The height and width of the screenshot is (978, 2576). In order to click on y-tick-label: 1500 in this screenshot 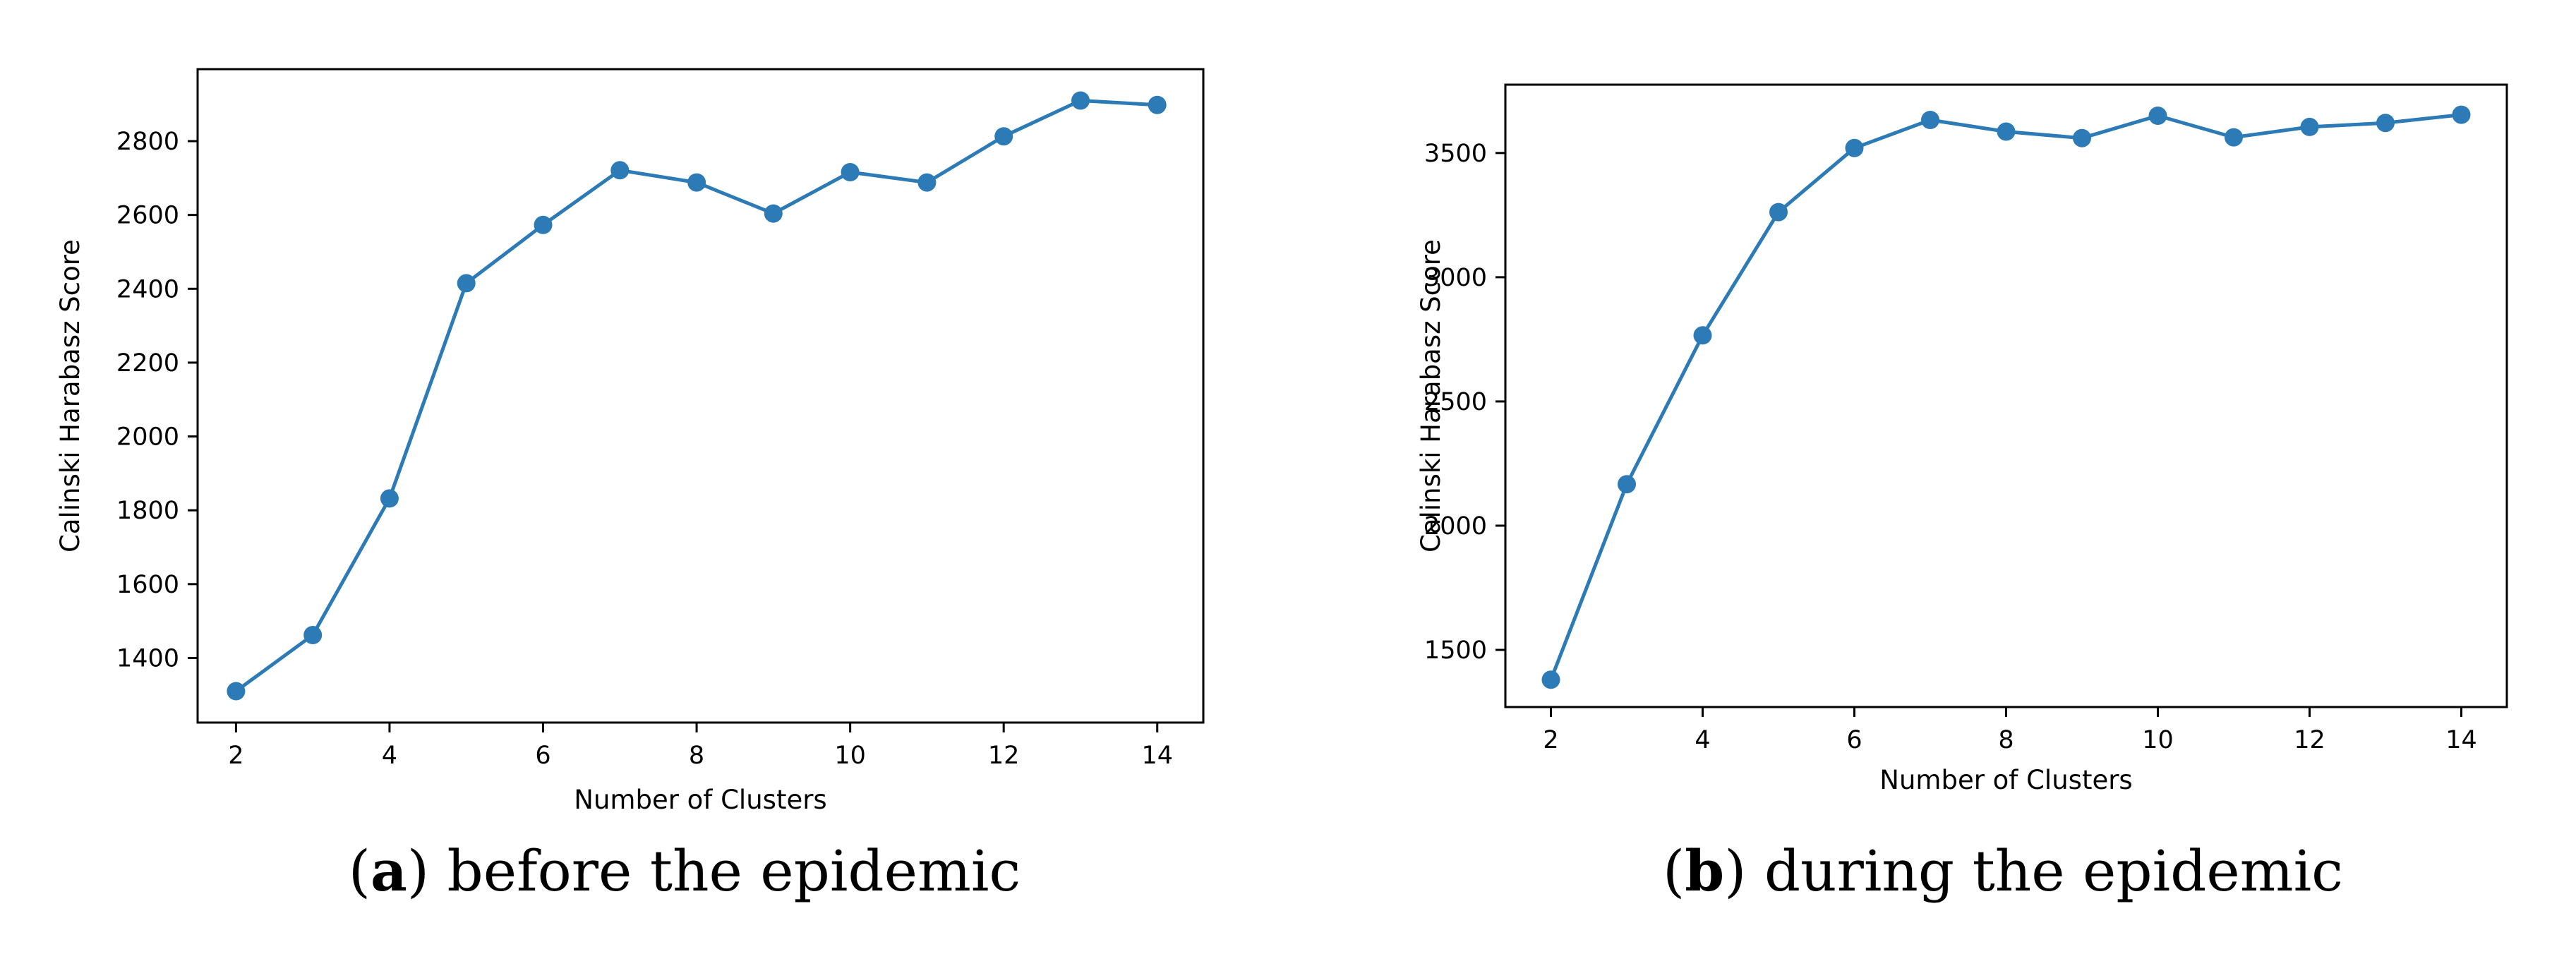, I will do `click(1455, 650)`.